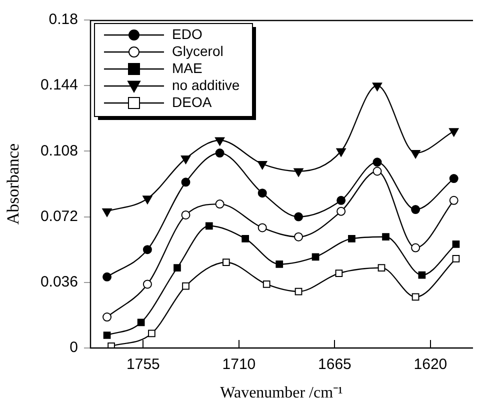 The image size is (479, 407). Describe the element at coordinates (187, 34) in the screenshot. I see `legend-label: EDO` at that location.